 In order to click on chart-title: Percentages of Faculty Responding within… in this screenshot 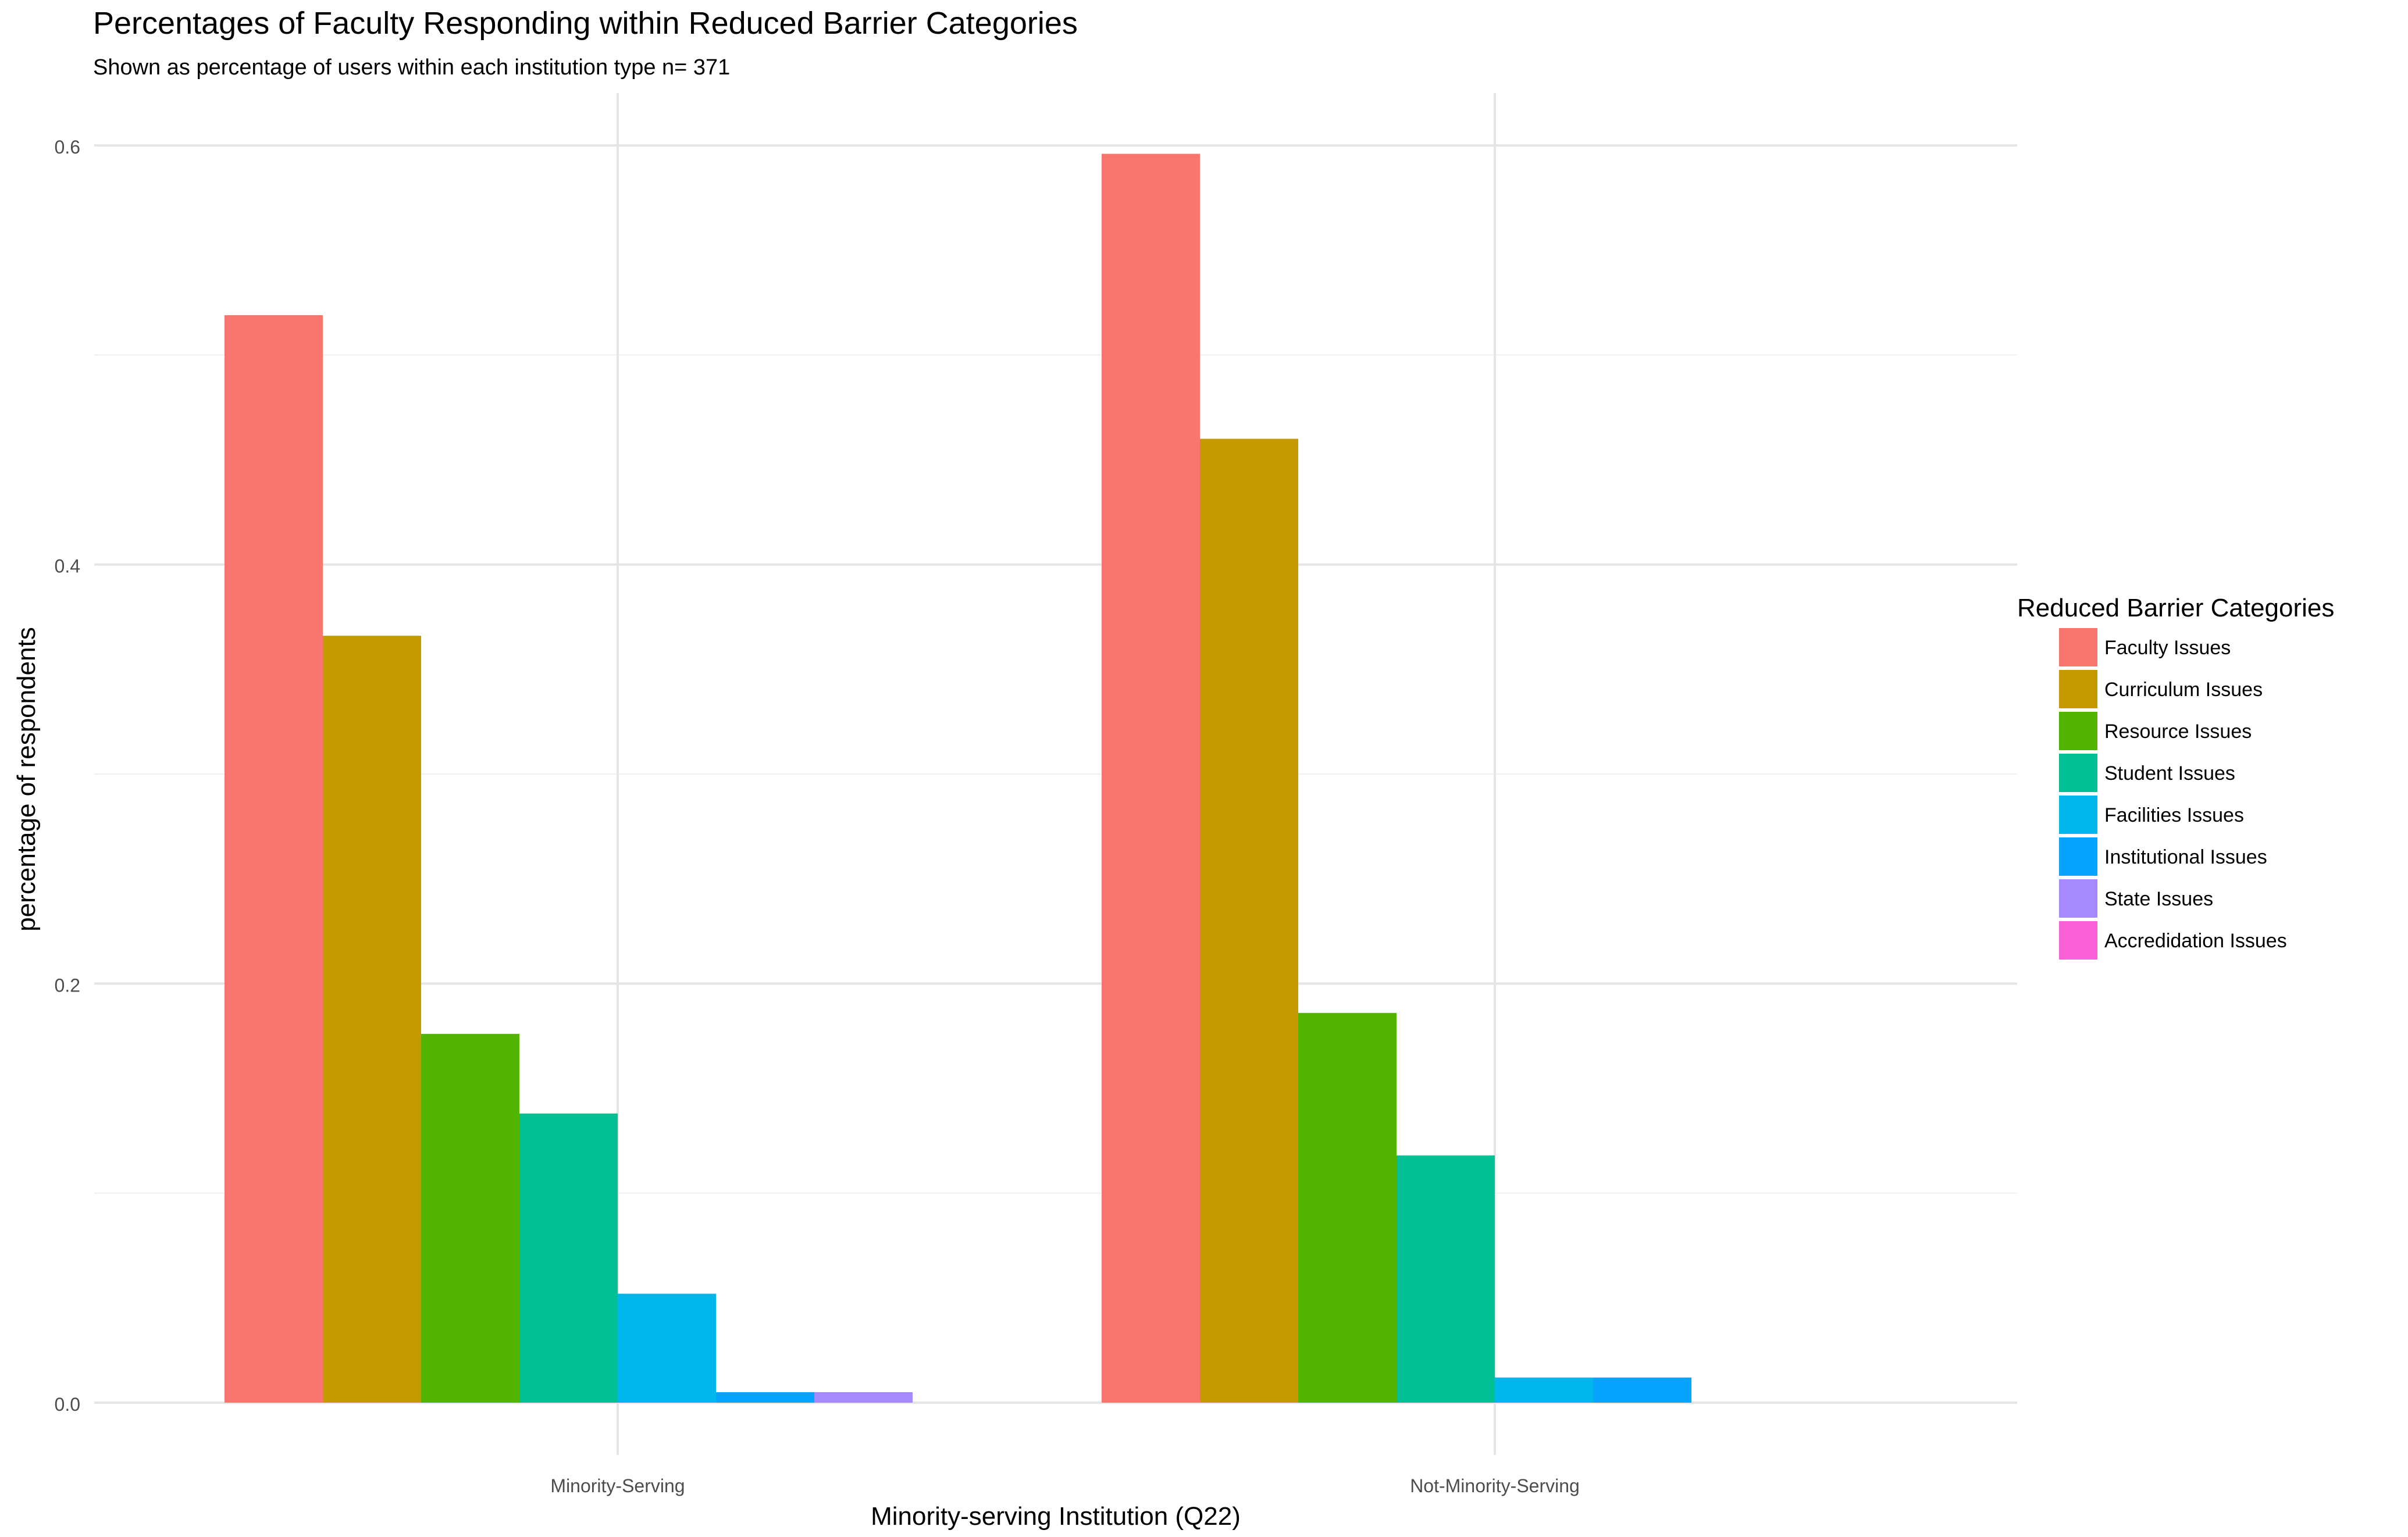, I will do `click(585, 23)`.